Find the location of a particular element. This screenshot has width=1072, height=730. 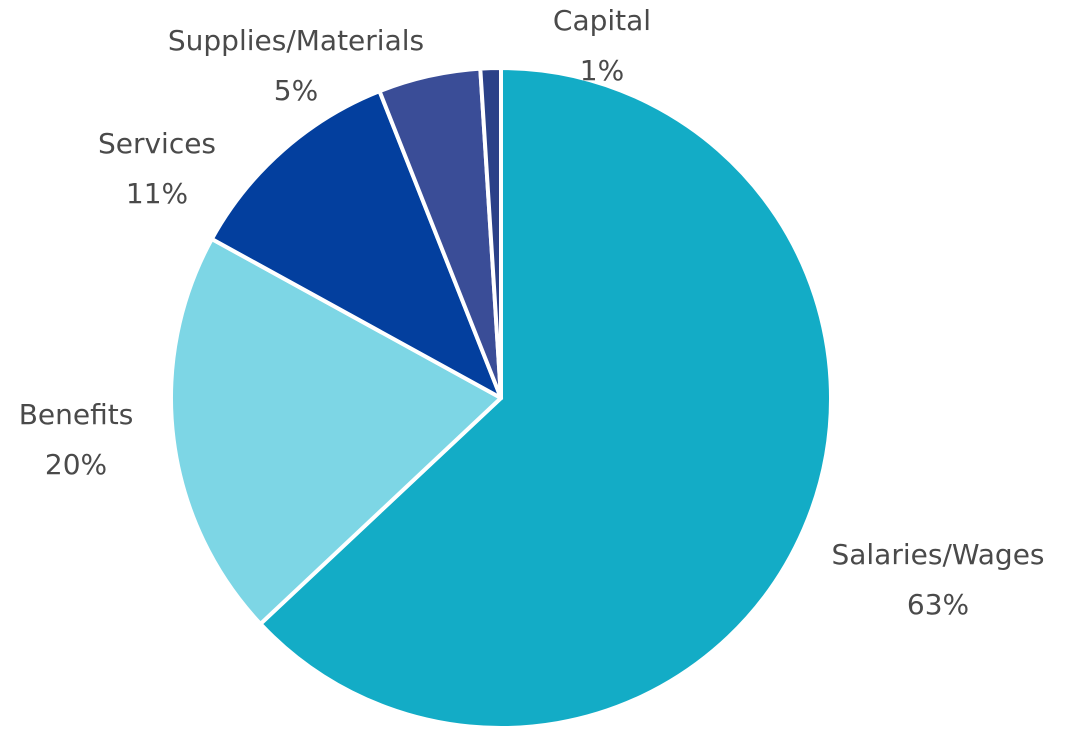

slice-value-benefits: 20% is located at coordinates (76, 464).